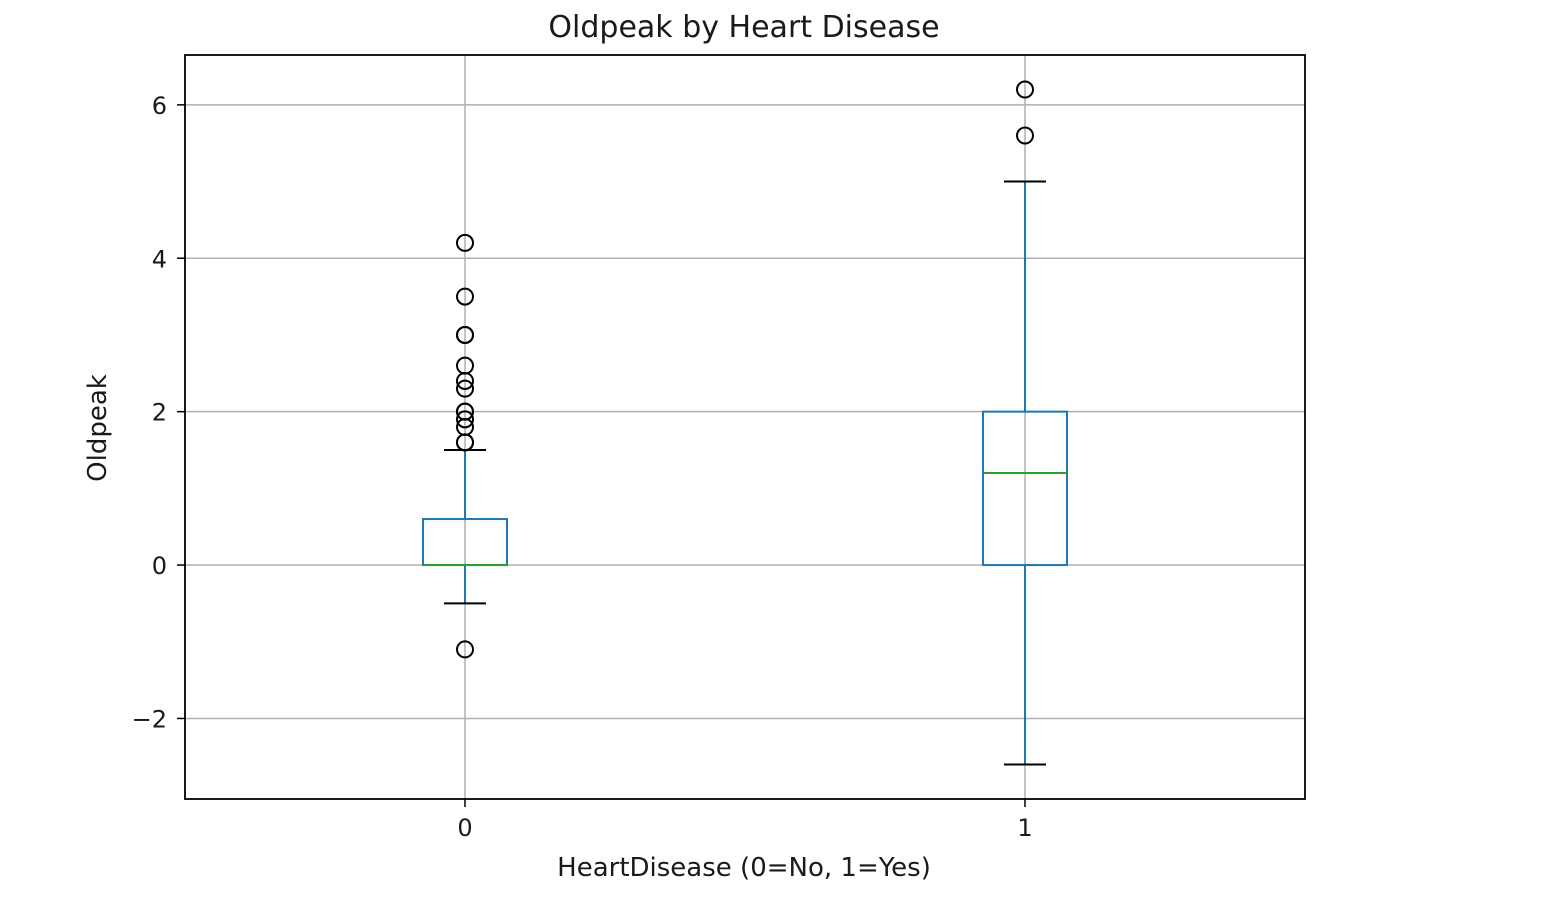 The width and height of the screenshot is (1550, 918). What do you see at coordinates (464, 828) in the screenshot?
I see `x-tick-label: 0` at bounding box center [464, 828].